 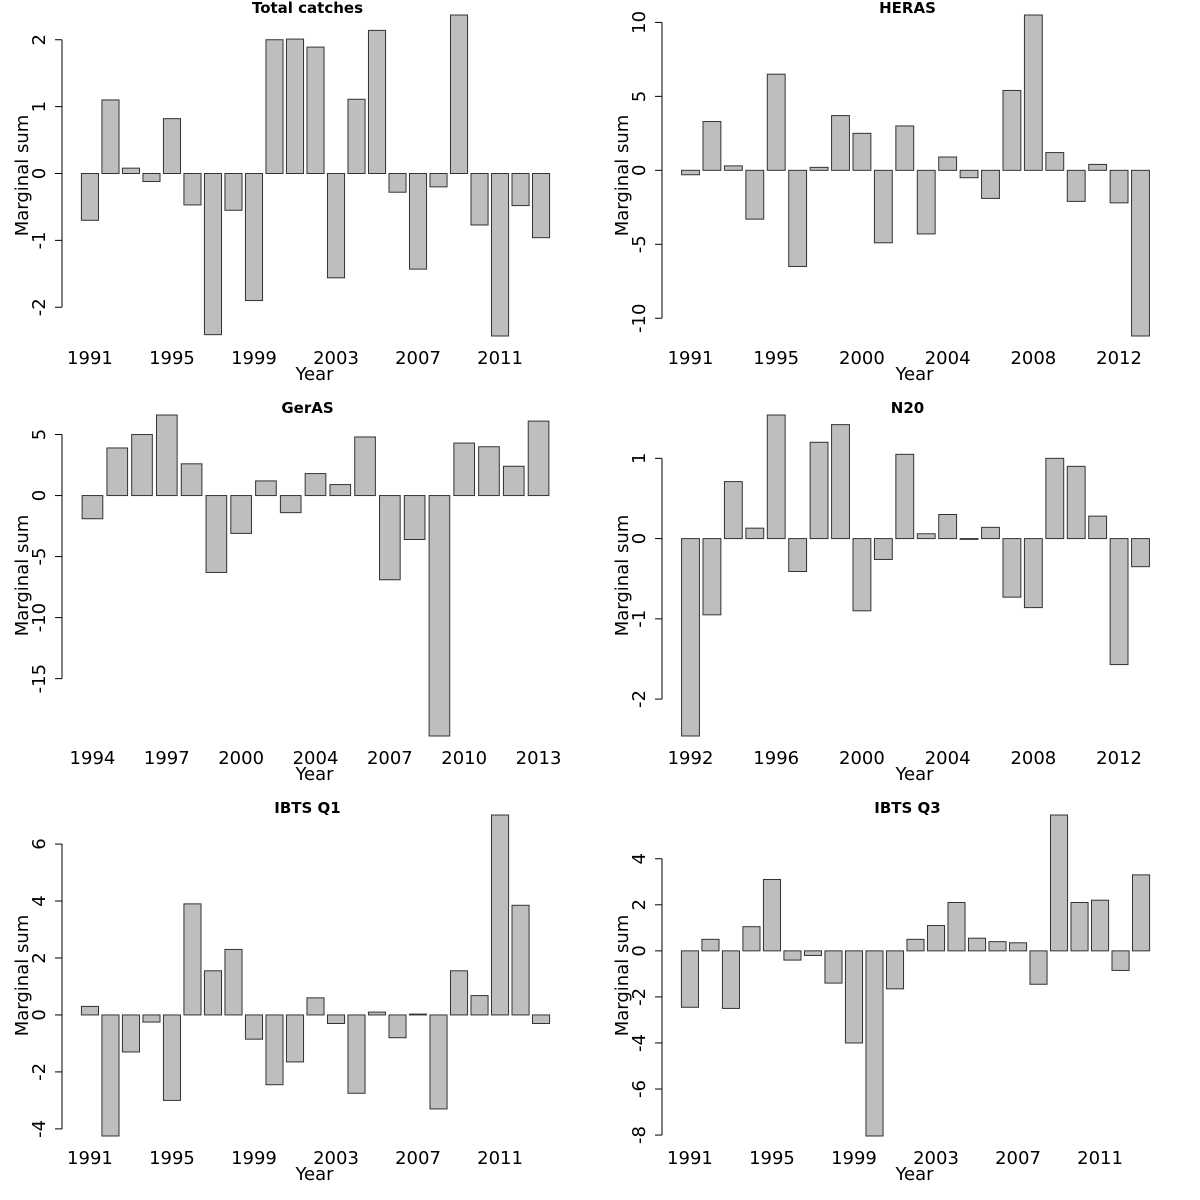 I want to click on y-tick-label: 2, so click(x=39, y=39).